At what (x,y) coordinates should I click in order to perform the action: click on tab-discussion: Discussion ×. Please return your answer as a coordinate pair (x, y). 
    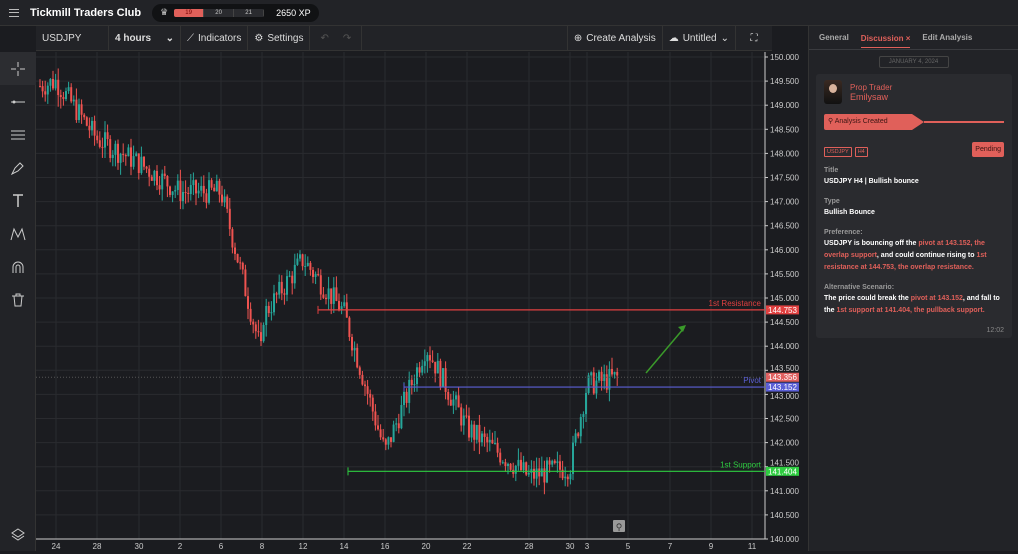
    Looking at the image, I should click on (885, 38).